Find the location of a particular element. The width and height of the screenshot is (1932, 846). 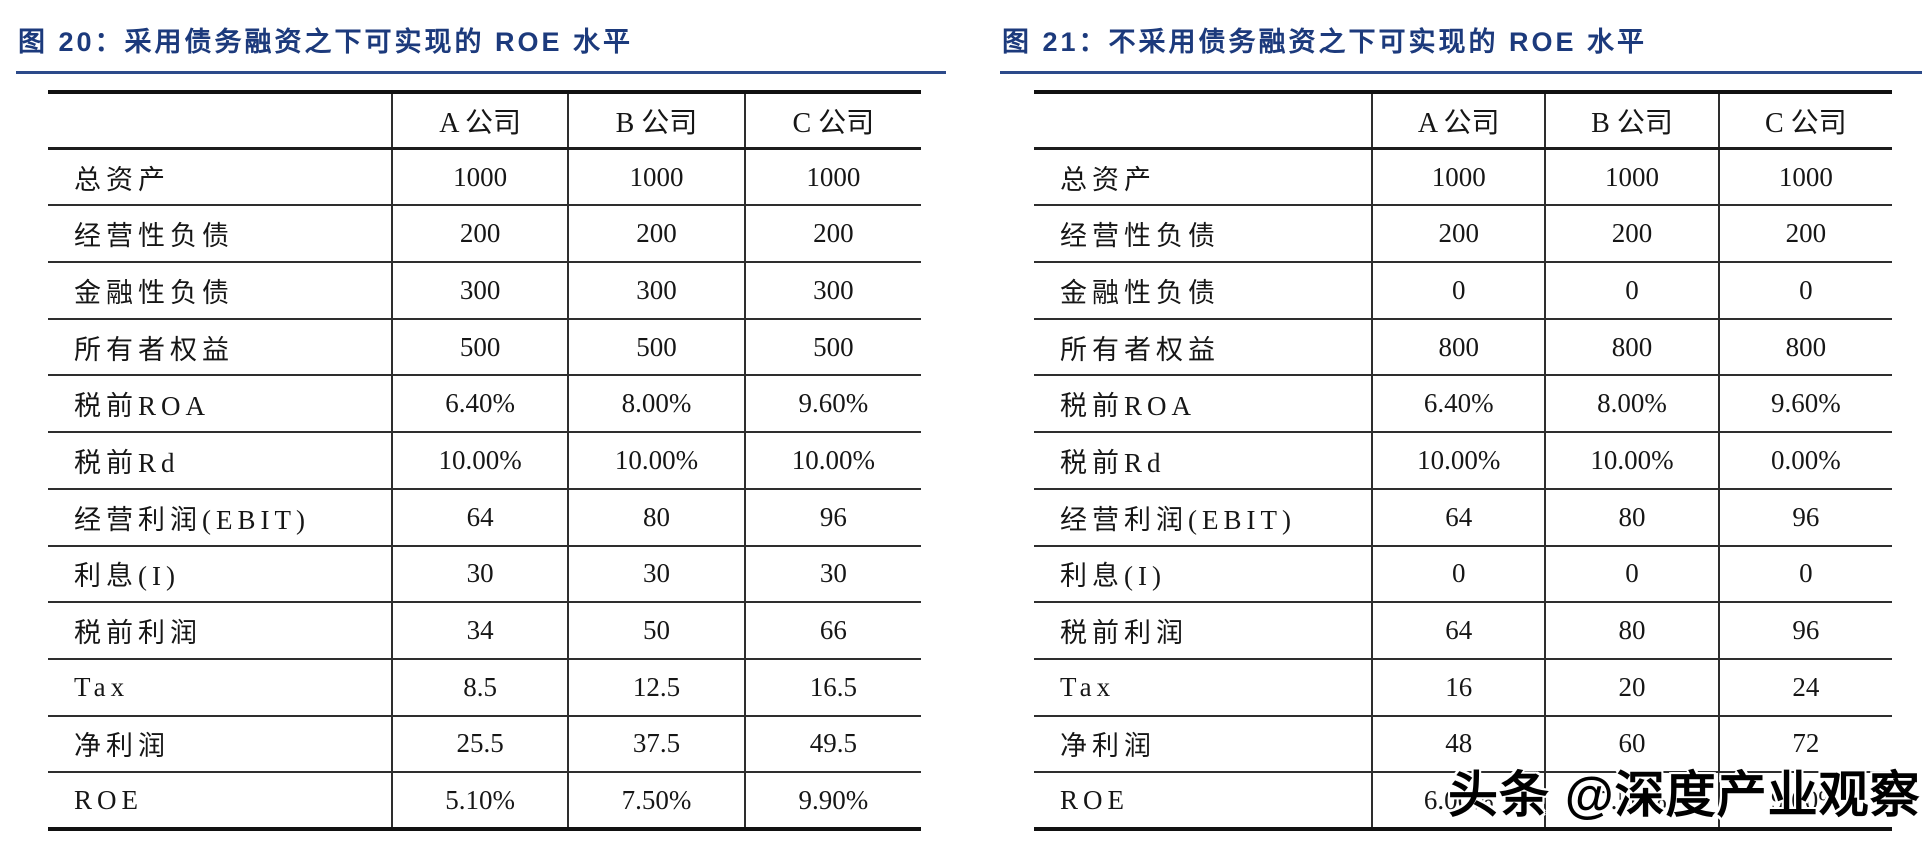

table-row: 税前利润 34 50 66 is located at coordinates (484, 630).